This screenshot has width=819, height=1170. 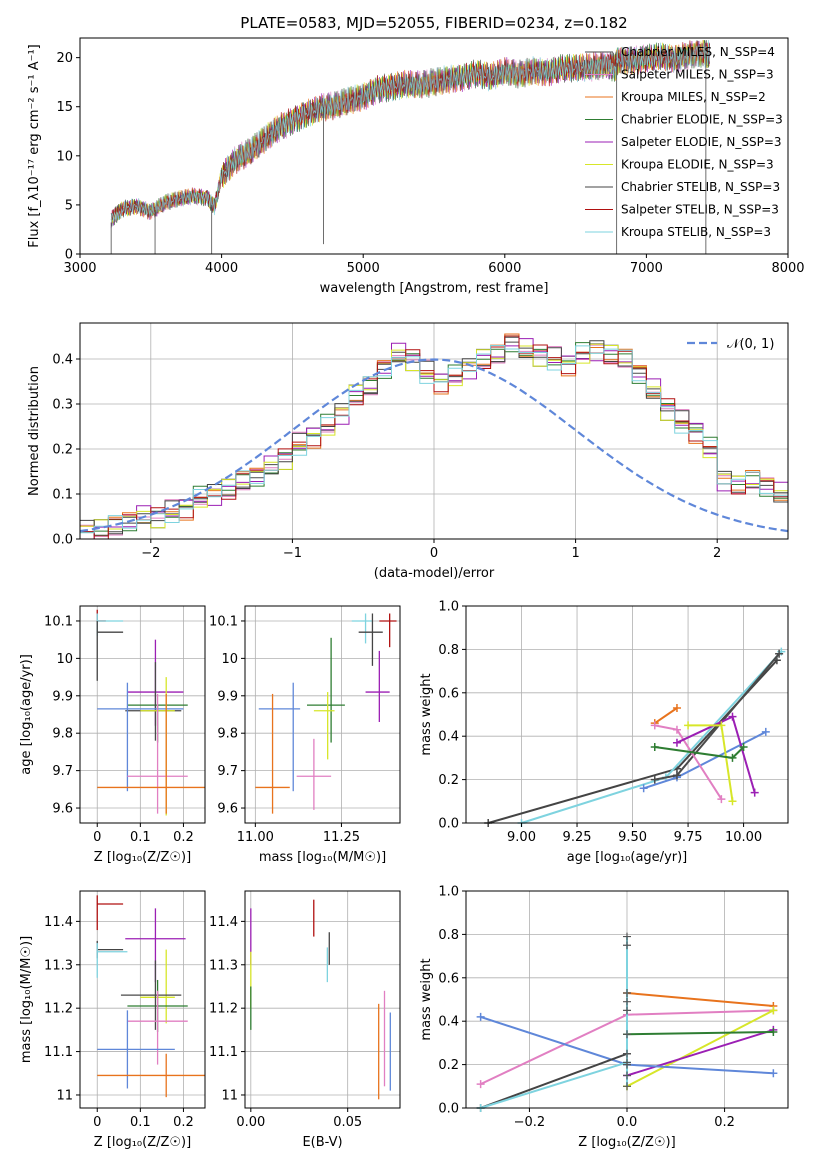 What do you see at coordinates (150, 553) in the screenshot?
I see `x-tick-label: −2` at bounding box center [150, 553].